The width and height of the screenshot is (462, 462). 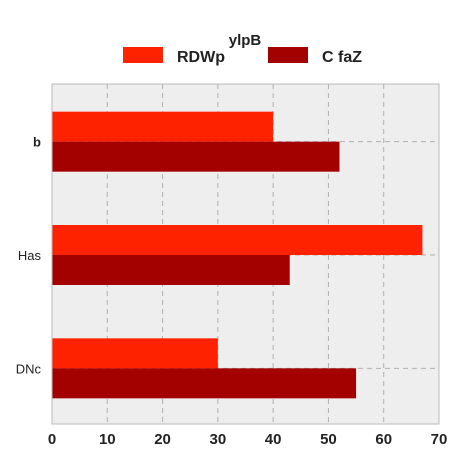 What do you see at coordinates (204, 383) in the screenshot?
I see `bar-DNc-C-faZ` at bounding box center [204, 383].